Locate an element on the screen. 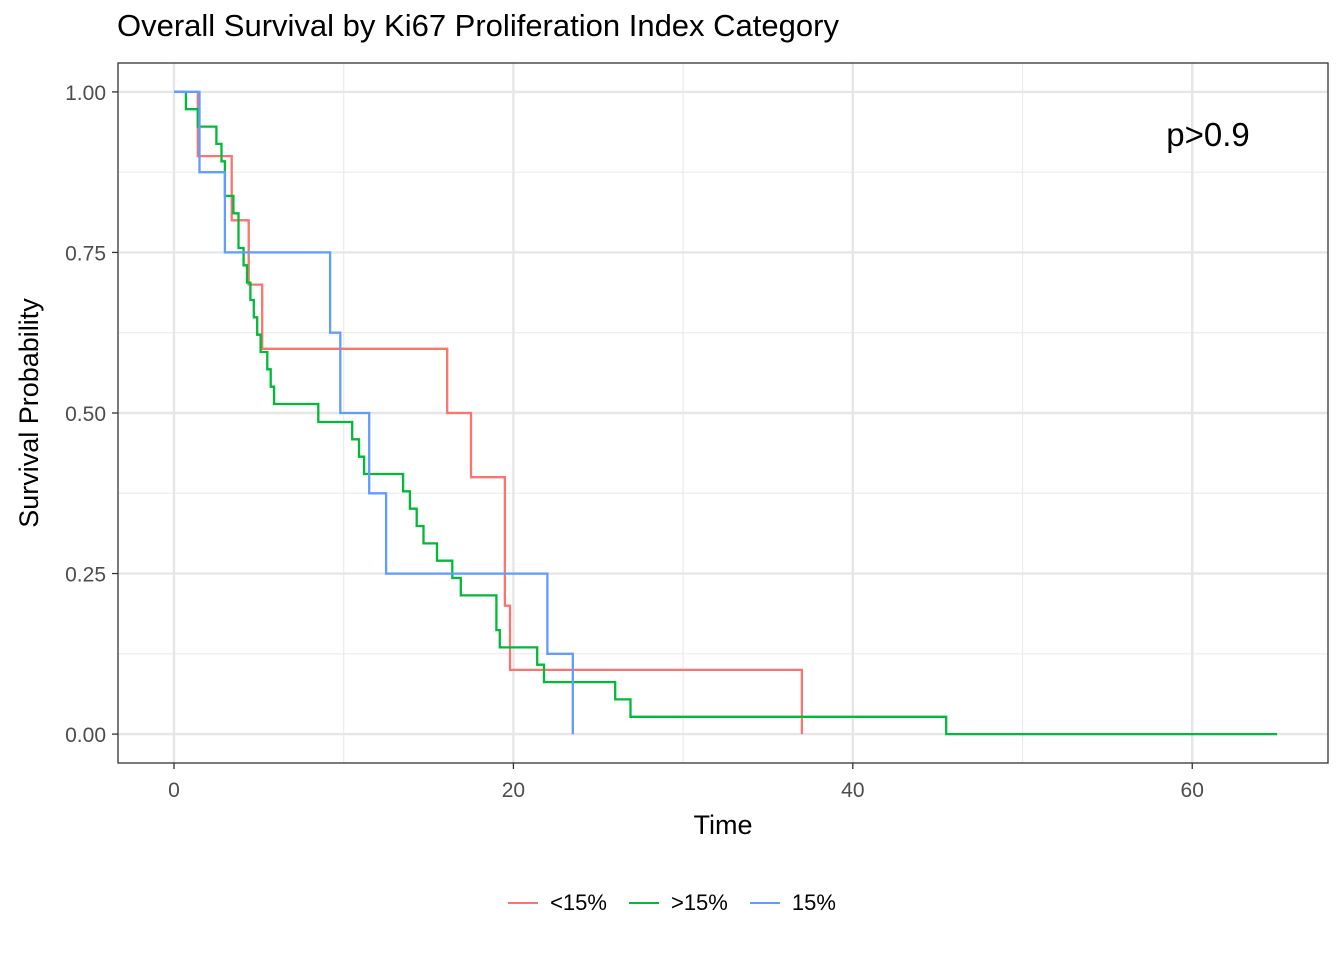 This screenshot has height=960, width=1344. y-tick-label: 0.50 is located at coordinates (85, 414).